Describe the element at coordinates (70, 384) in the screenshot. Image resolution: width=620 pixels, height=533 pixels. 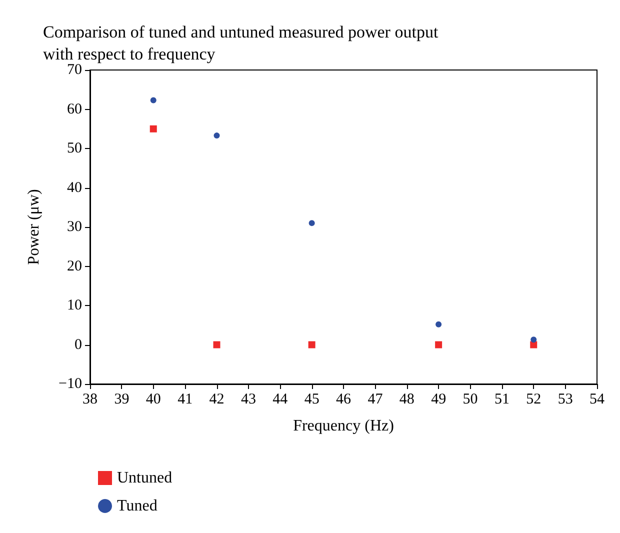
I see `y-tick-label: −10` at that location.